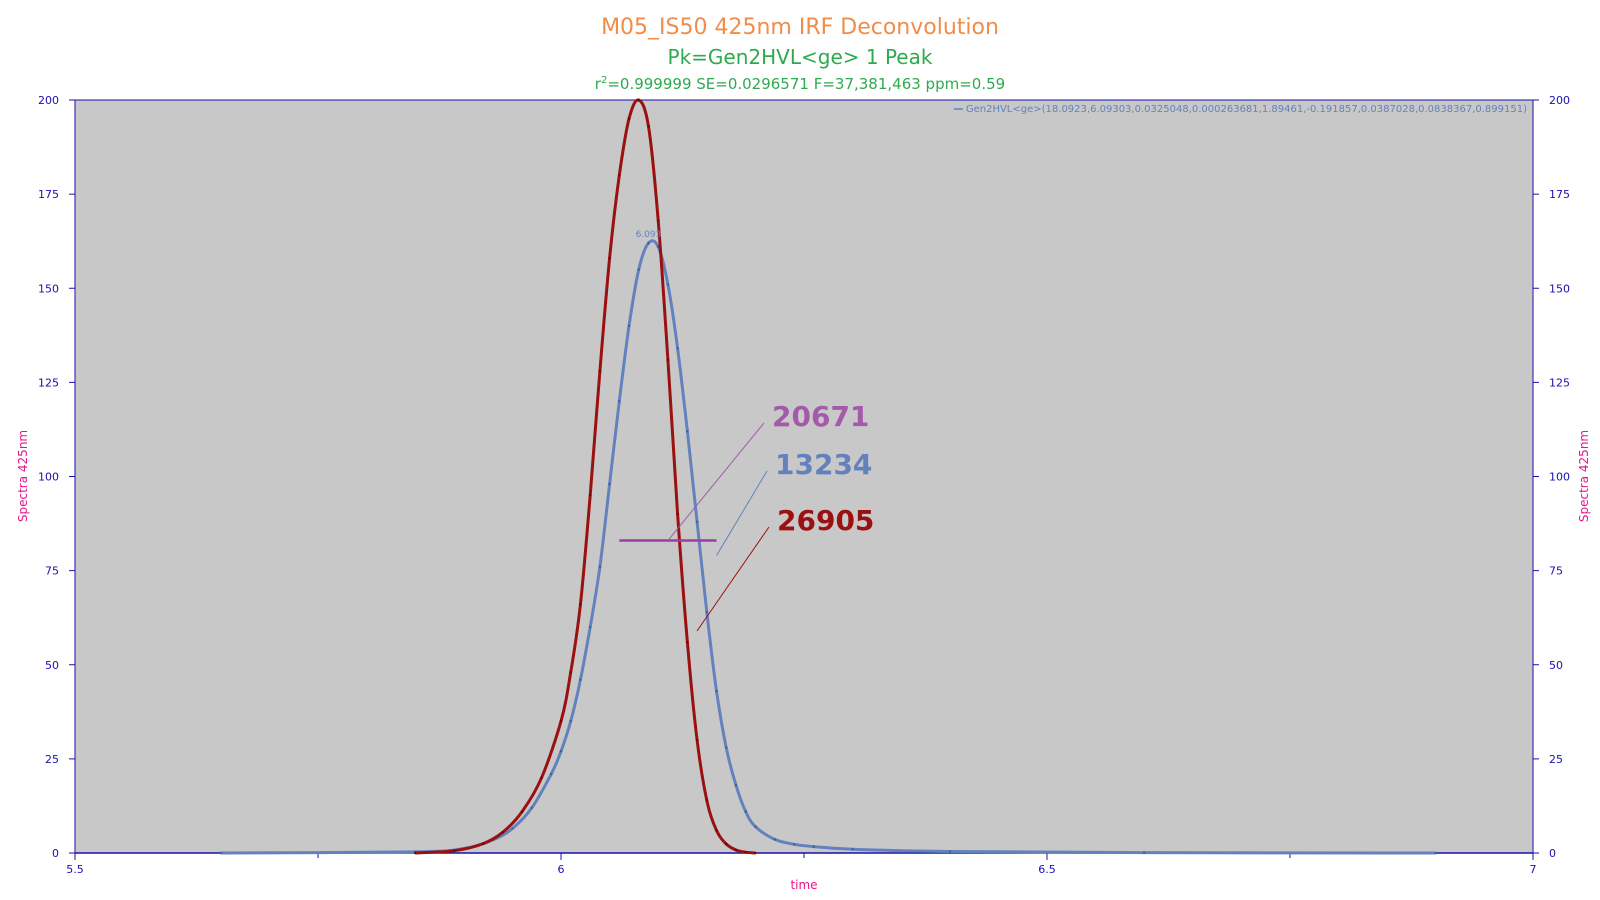  What do you see at coordinates (1552, 853) in the screenshot?
I see `y-tick-label-right: 0` at bounding box center [1552, 853].